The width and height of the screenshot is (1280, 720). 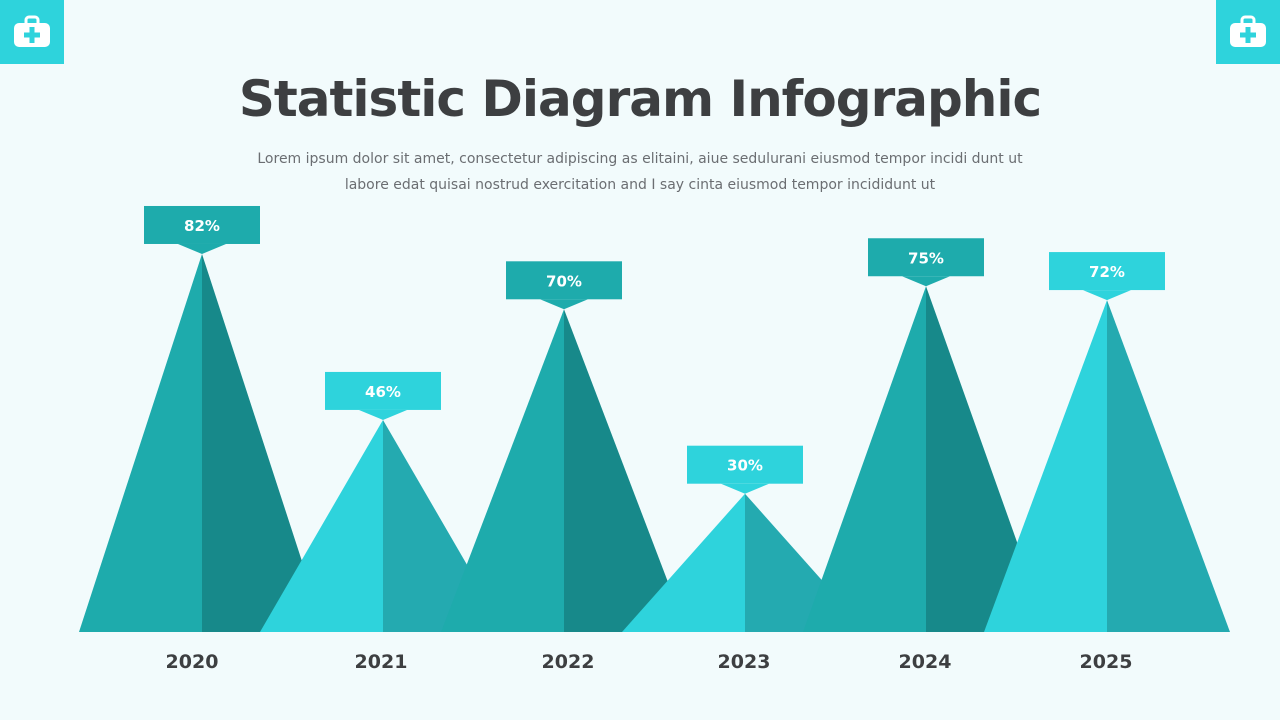 I want to click on peak-2021, so click(x=383, y=525).